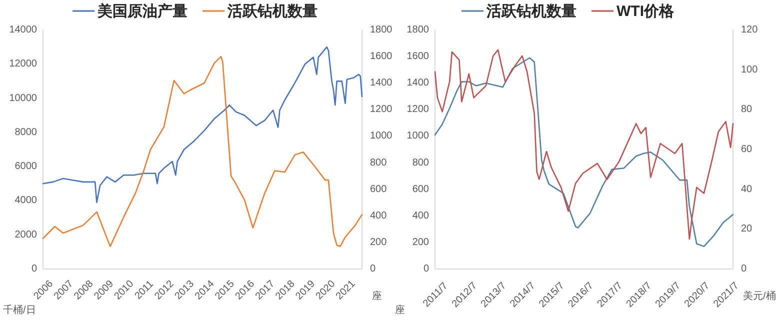  Describe the element at coordinates (418, 136) in the screenshot. I see `y-tick-label: 1000` at that location.